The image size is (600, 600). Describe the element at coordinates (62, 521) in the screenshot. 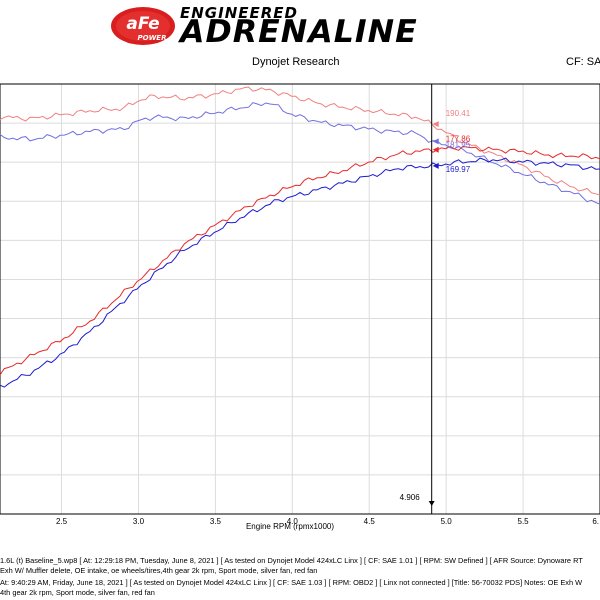

I see `x-tick-label-0: 2.5` at that location.